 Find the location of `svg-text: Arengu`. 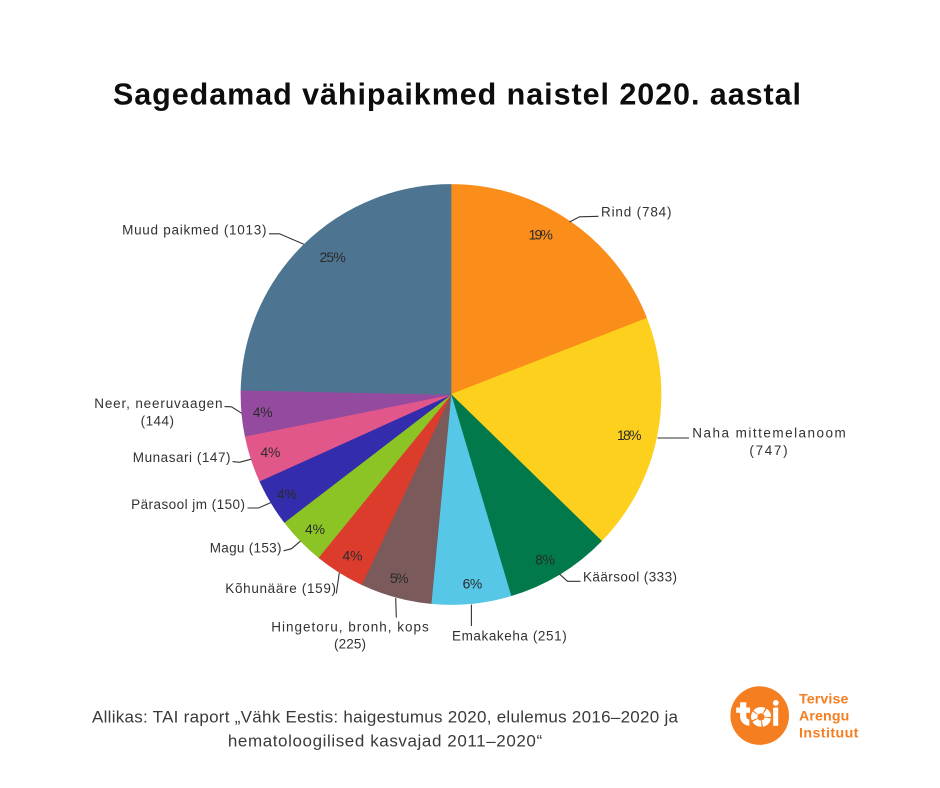

svg-text: Arengu is located at coordinates (824, 717).